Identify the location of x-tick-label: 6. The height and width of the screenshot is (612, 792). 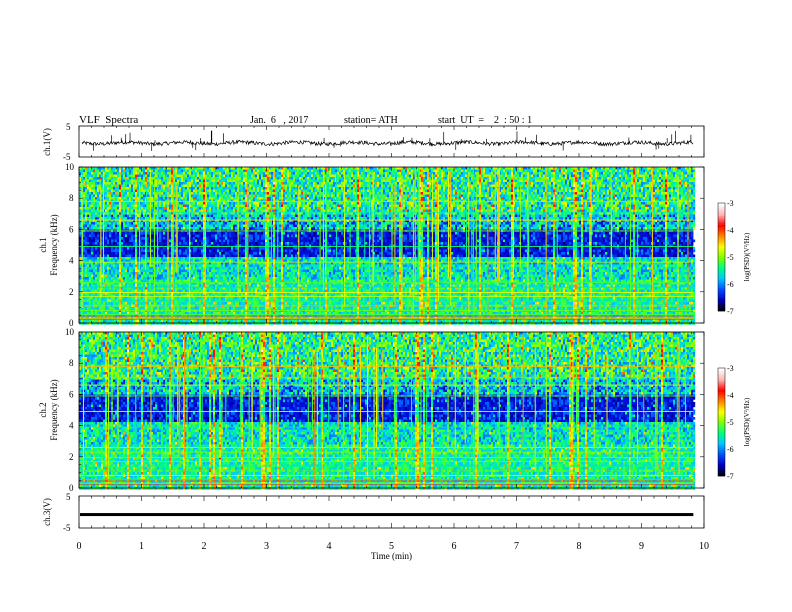
(454, 546).